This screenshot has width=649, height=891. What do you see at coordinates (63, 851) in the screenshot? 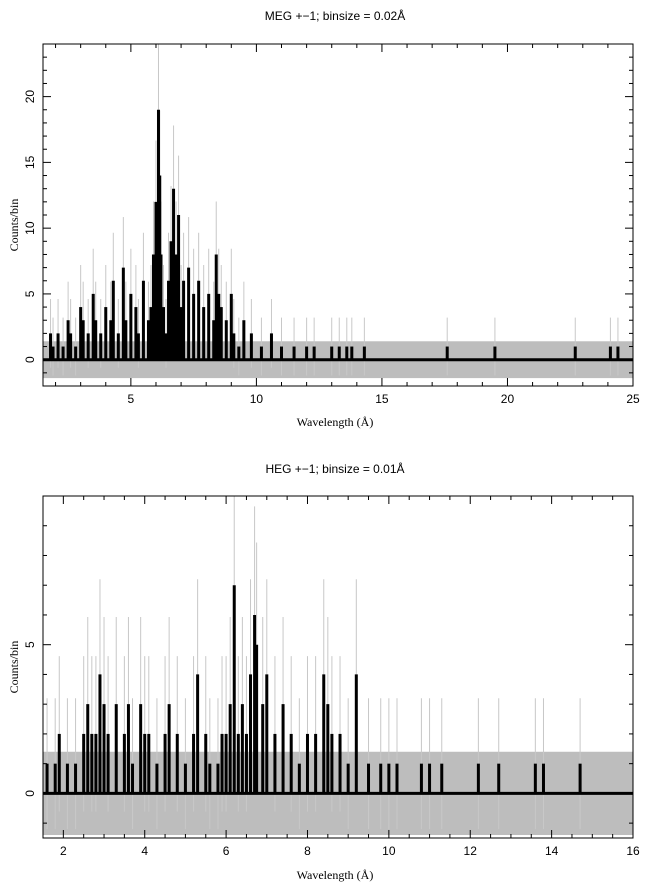
I see `x-tick-label: 2` at bounding box center [63, 851].